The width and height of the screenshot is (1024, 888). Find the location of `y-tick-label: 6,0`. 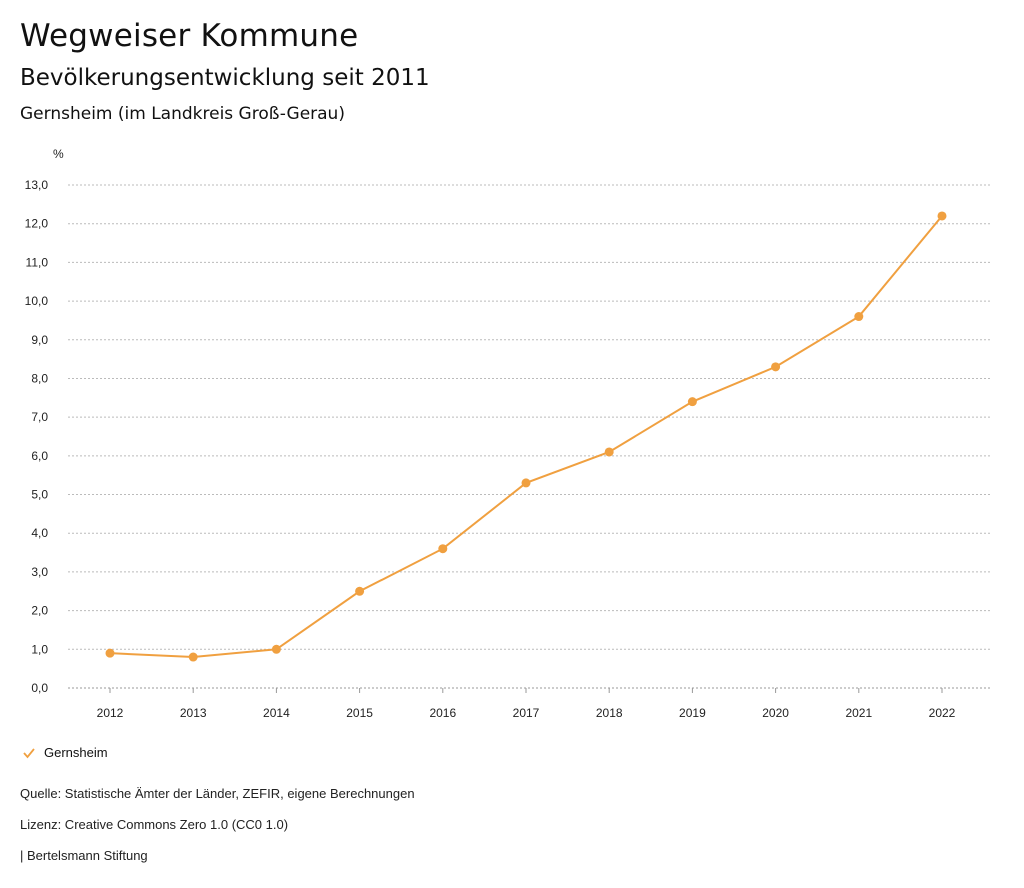

y-tick-label: 6,0 is located at coordinates (39, 456).